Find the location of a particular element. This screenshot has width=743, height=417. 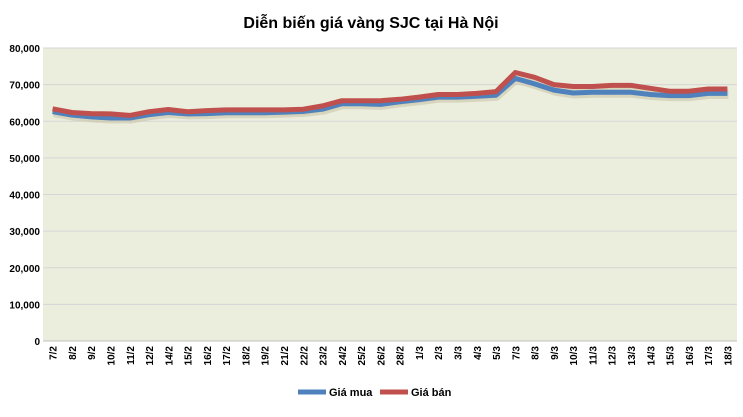

x-tick-label: 17/2 is located at coordinates (227, 356).